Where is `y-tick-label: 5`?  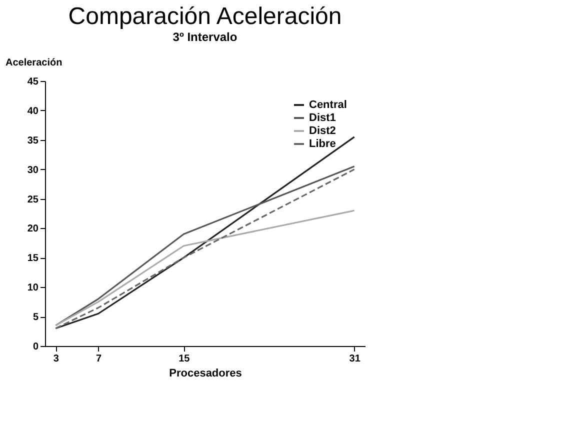 y-tick-label: 5 is located at coordinates (35, 318).